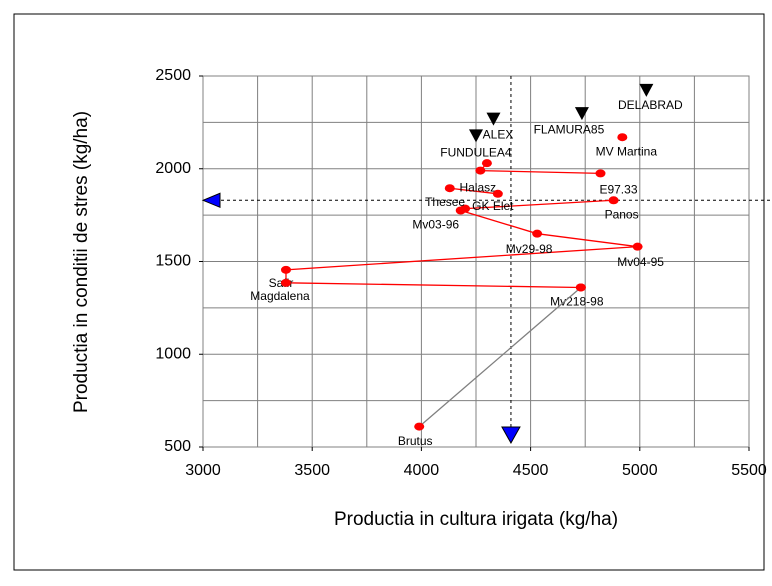 This screenshot has height=586, width=772. Describe the element at coordinates (173, 261) in the screenshot. I see `y-tick-label: 1500` at that location.